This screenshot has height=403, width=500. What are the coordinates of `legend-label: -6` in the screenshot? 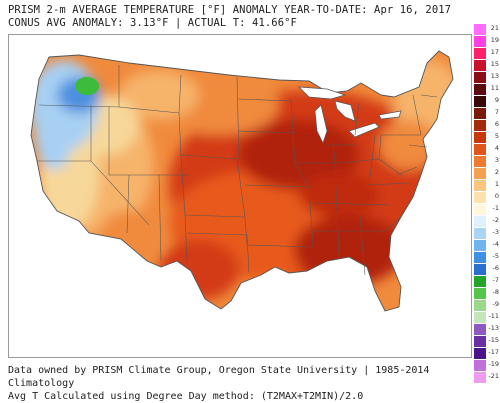 It's located at (495, 268).